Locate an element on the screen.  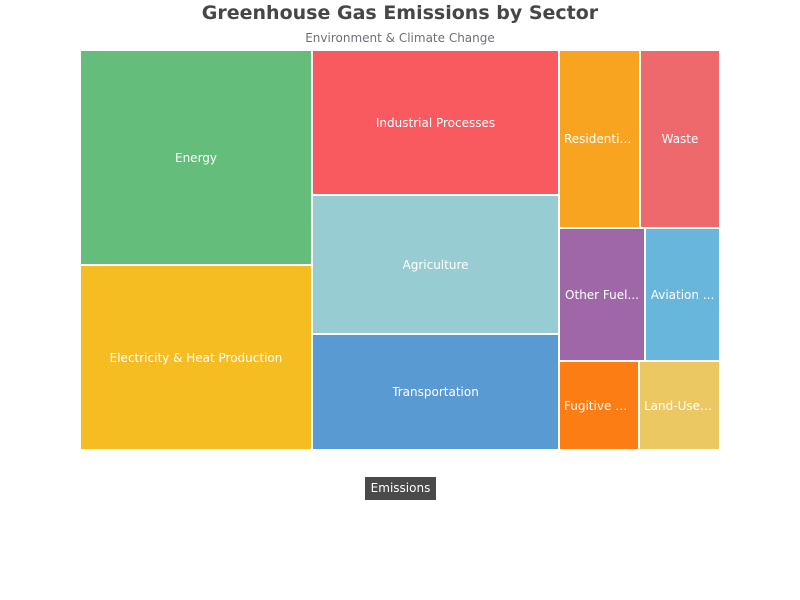
treemap-tile-industrial-processes: Industrial Processes is located at coordinates (435, 122).